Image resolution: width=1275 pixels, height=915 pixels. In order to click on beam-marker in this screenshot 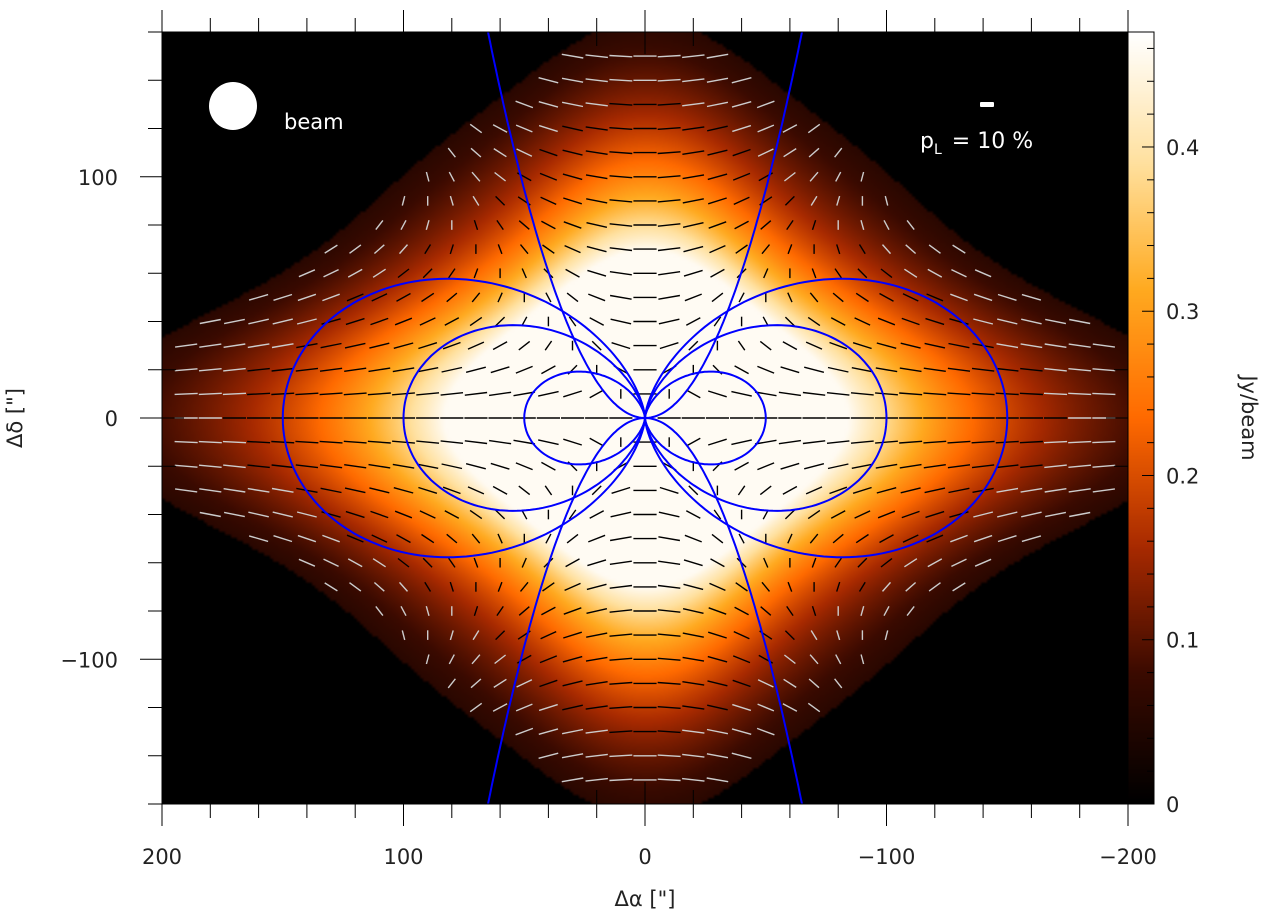, I will do `click(233, 106)`.